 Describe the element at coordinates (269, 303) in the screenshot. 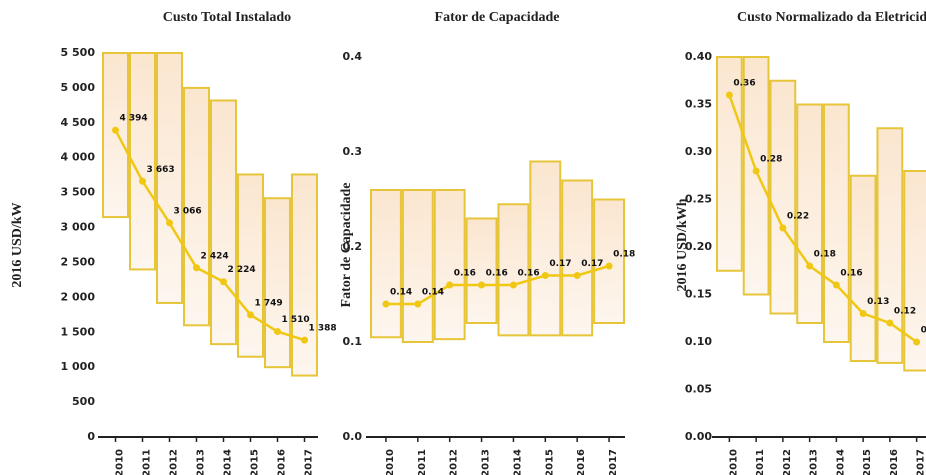

I see `data-label: 1 749` at that location.